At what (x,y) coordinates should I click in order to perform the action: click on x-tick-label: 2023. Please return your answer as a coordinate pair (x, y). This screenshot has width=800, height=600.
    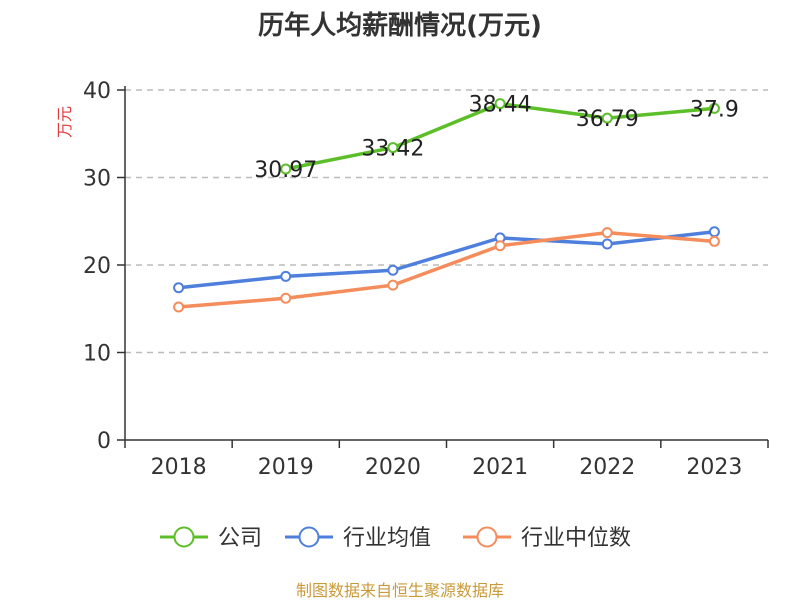
    Looking at the image, I should click on (714, 467).